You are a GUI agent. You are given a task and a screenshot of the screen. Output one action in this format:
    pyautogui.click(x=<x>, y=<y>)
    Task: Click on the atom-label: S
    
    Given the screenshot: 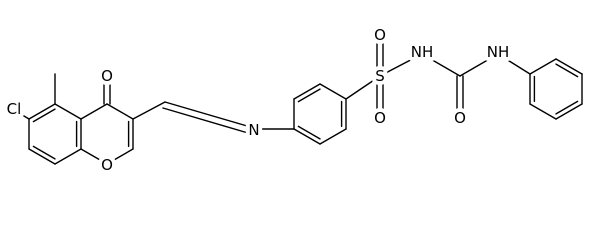 What is the action you would take?
    pyautogui.click(x=380, y=76)
    